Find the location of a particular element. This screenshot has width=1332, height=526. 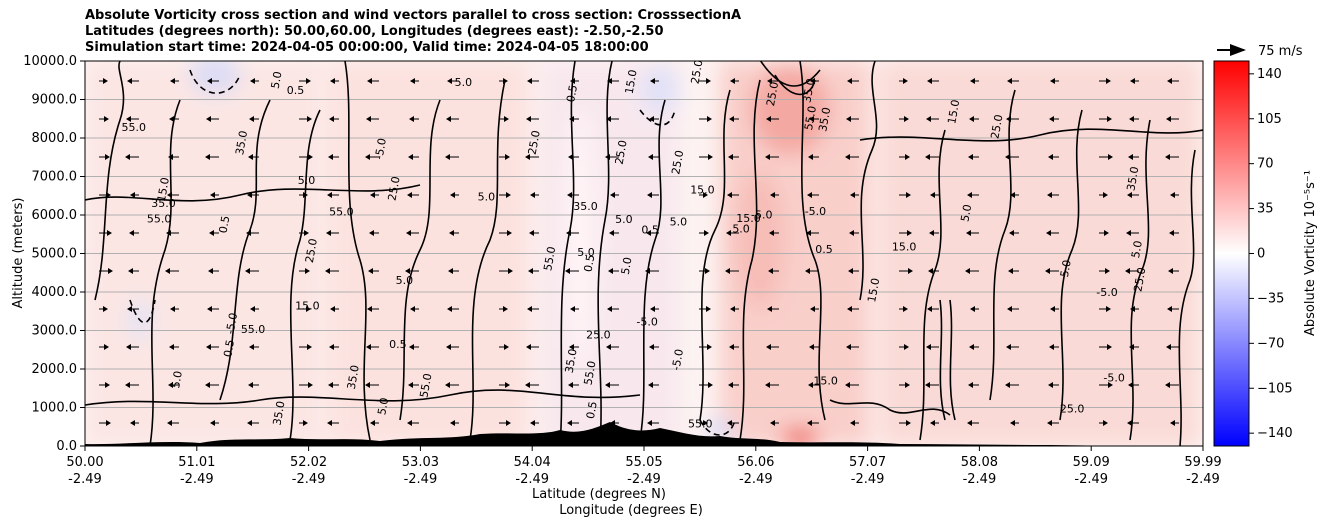

x-tick-label-lat: 59.09 is located at coordinates (1091, 462).